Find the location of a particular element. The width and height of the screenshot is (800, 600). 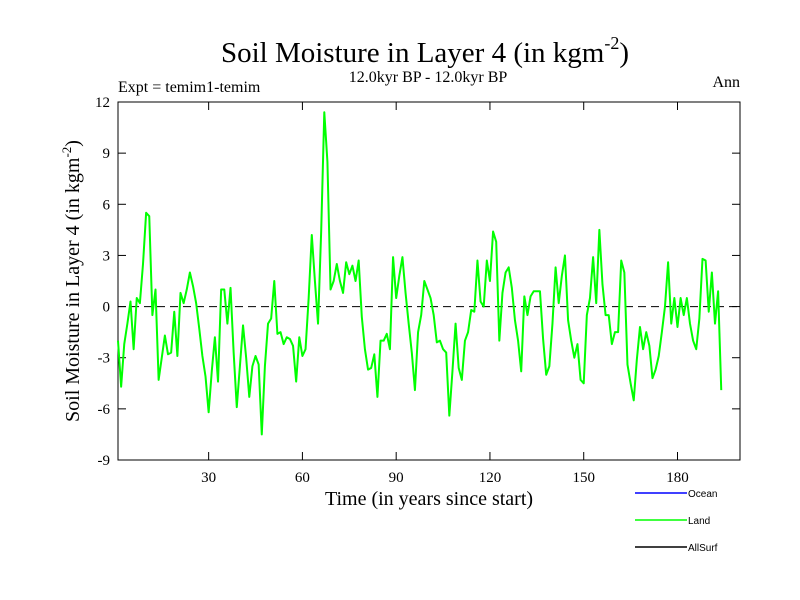

x-tick-label: 120 is located at coordinates (490, 478).